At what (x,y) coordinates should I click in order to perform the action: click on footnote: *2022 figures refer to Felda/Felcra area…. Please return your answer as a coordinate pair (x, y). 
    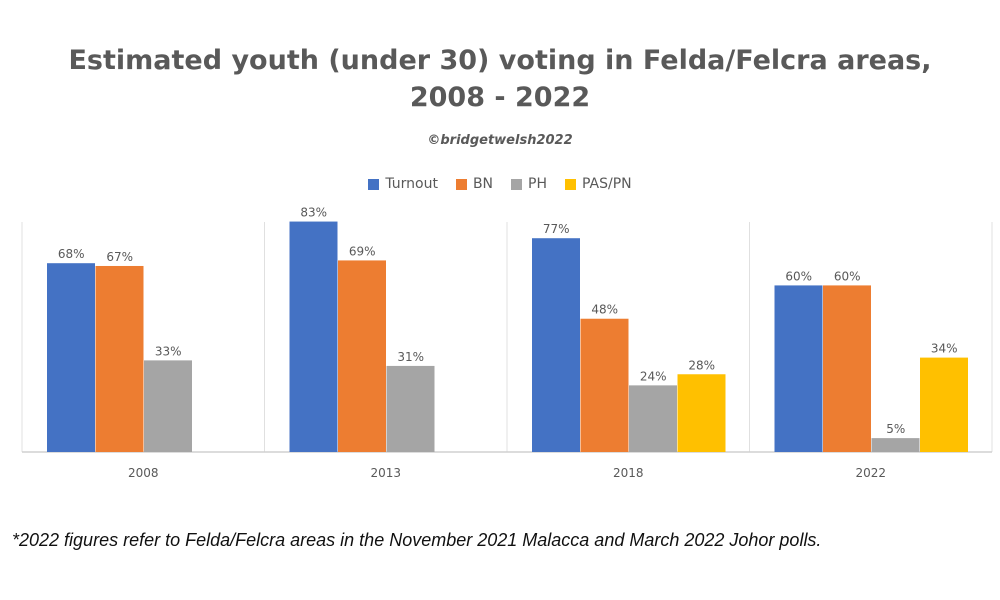
    Looking at the image, I should click on (417, 540).